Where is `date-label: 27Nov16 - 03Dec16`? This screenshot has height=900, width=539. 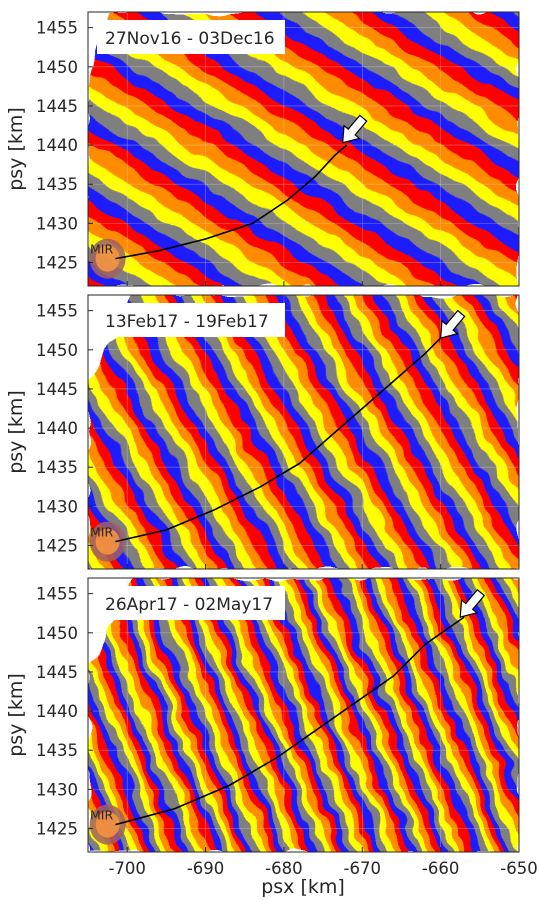 date-label: 27Nov16 - 03Dec16 is located at coordinates (191, 37).